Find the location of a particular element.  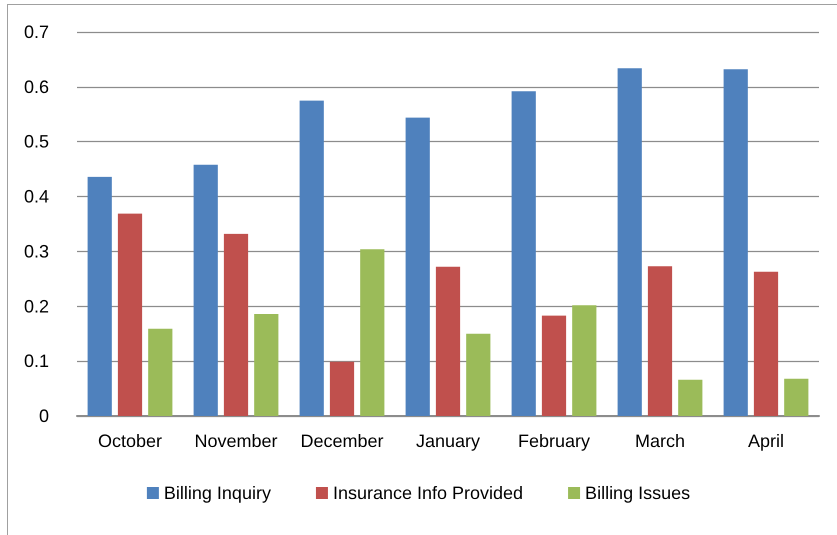

legend-label: Insurance Info Provided is located at coordinates (428, 493).